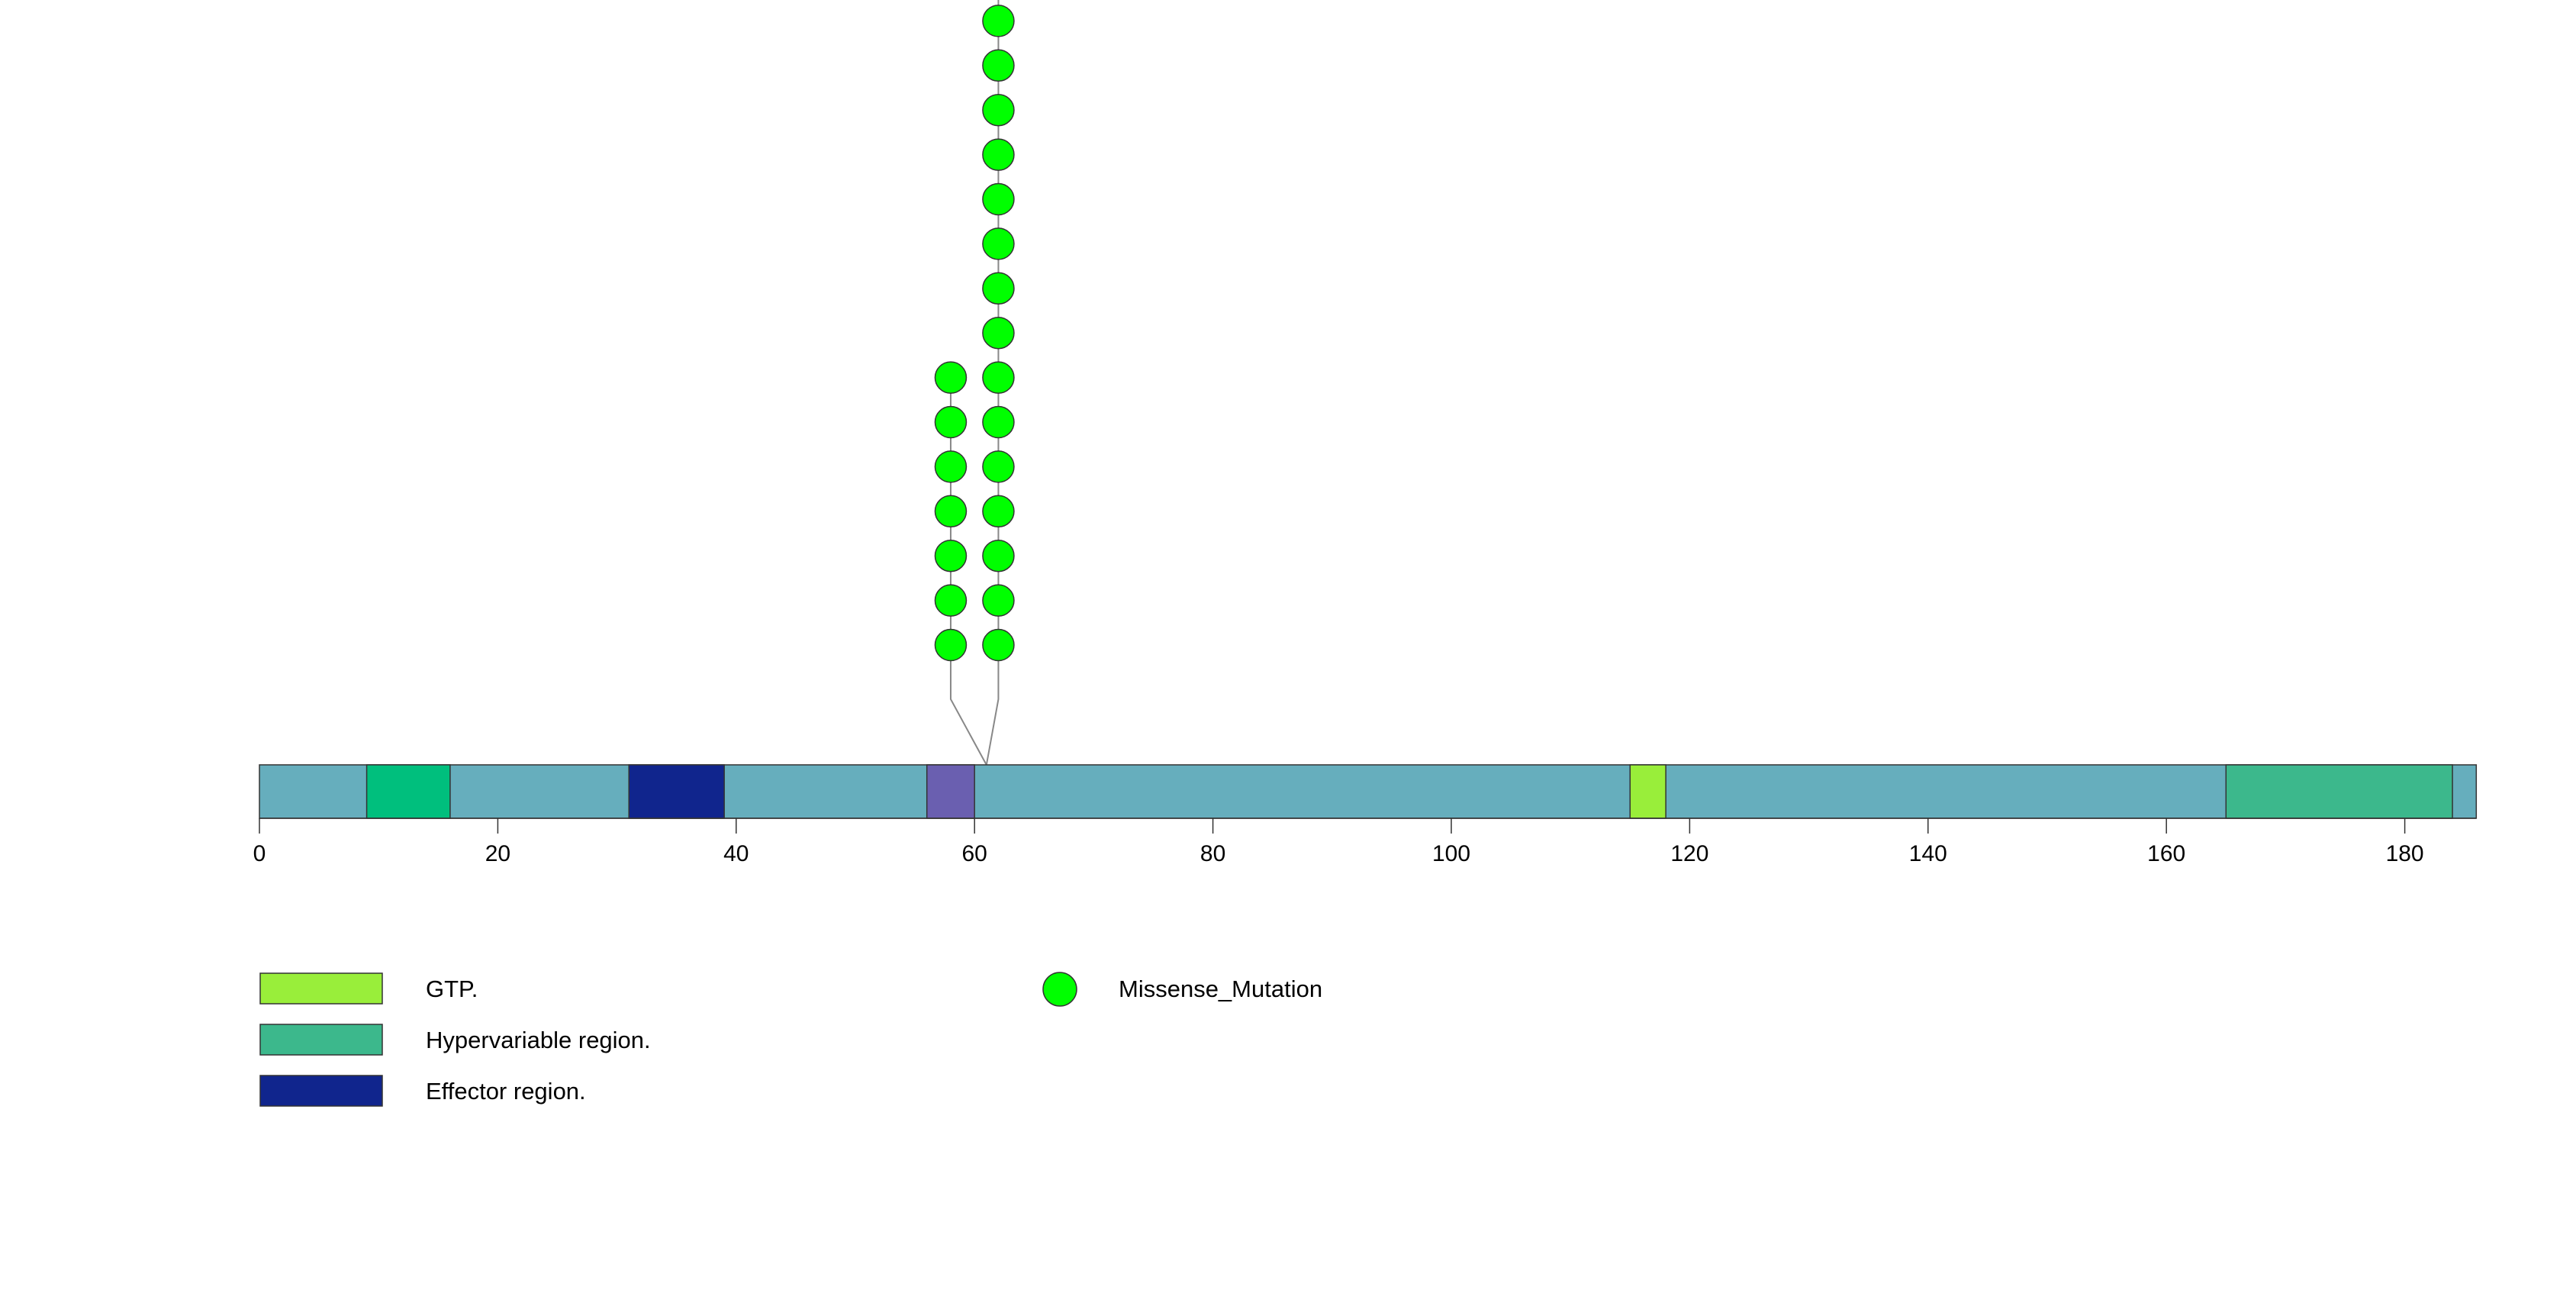 This screenshot has height=1290, width=2576. I want to click on x-tick-label-120: 120, so click(1689, 854).